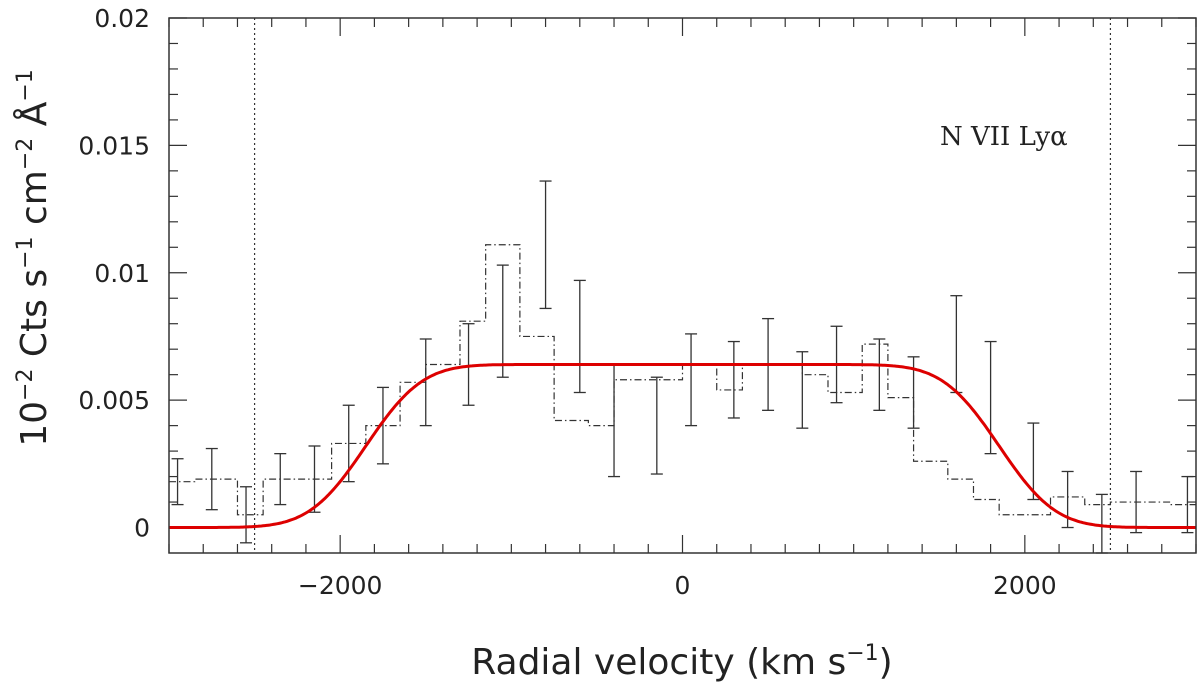  Describe the element at coordinates (340, 585) in the screenshot. I see `x-tick-label: −2000` at that location.